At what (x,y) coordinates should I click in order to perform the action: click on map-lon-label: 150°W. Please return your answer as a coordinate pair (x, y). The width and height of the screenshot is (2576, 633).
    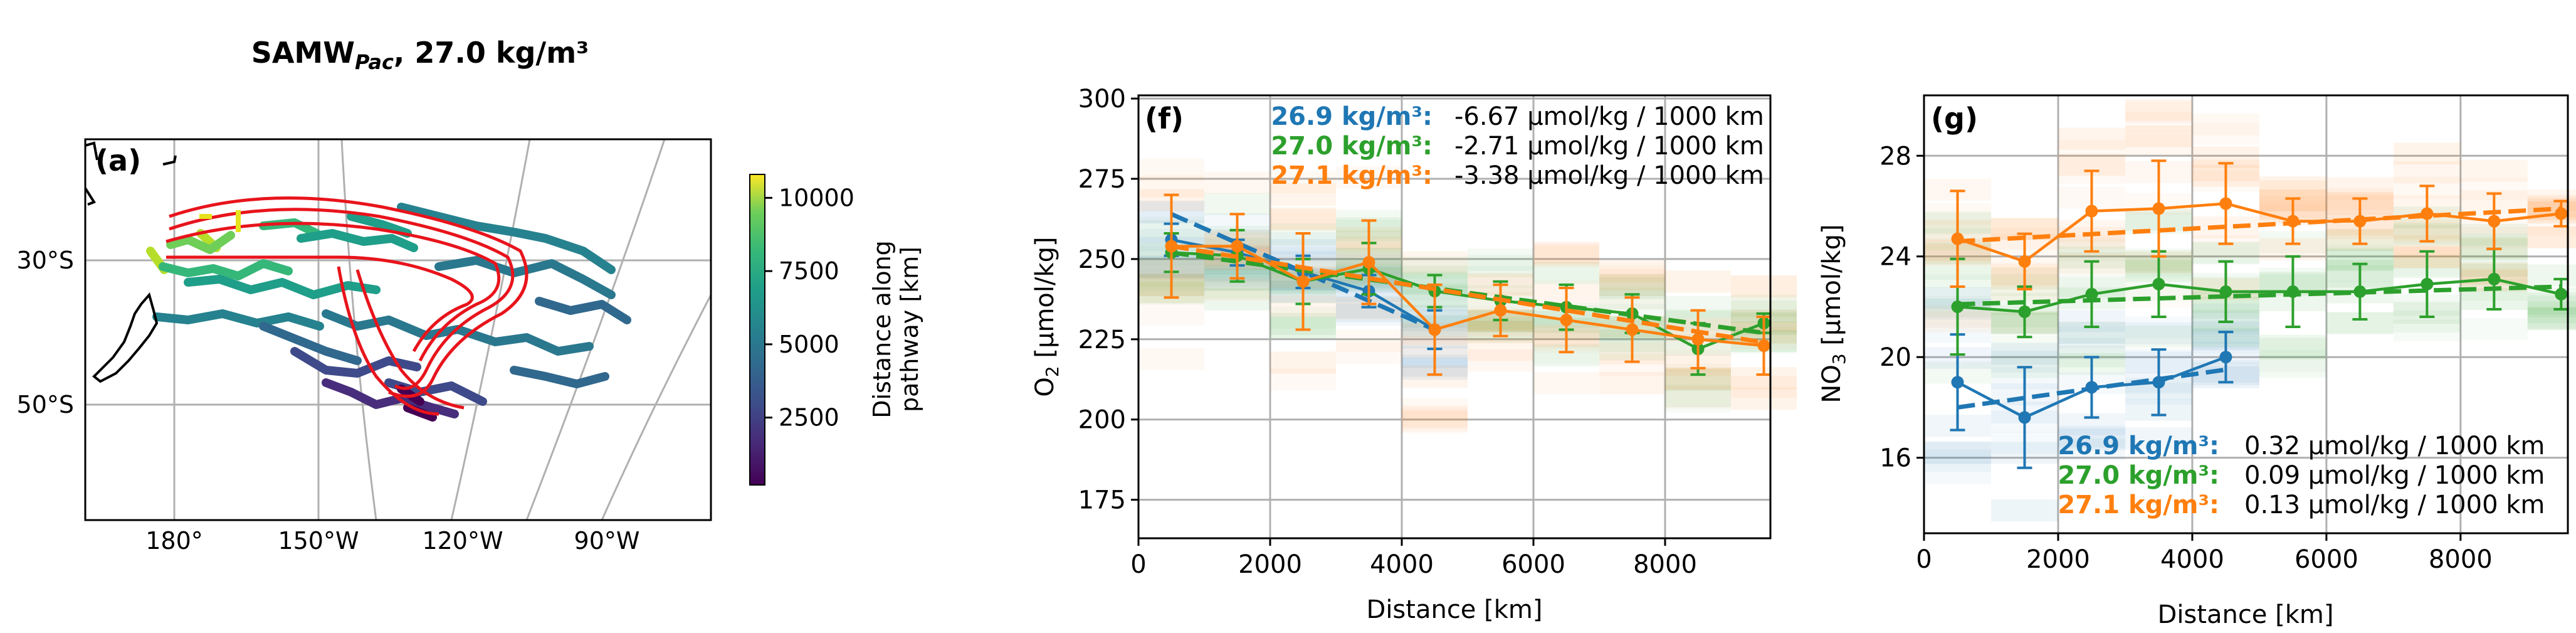
    Looking at the image, I should click on (318, 541).